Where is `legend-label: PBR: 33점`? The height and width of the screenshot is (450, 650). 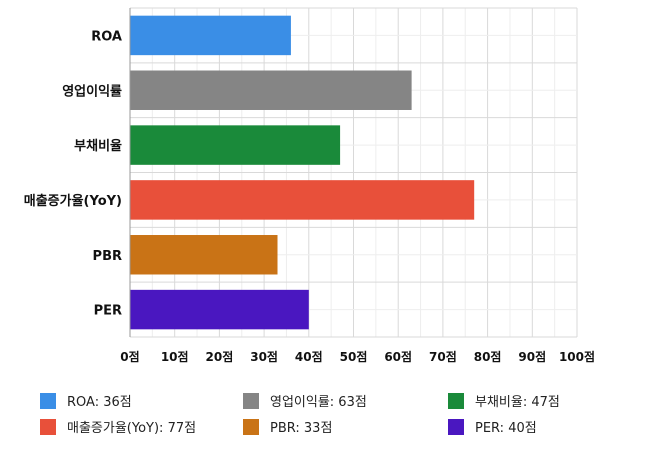 legend-label: PBR: 33점 is located at coordinates (301, 428).